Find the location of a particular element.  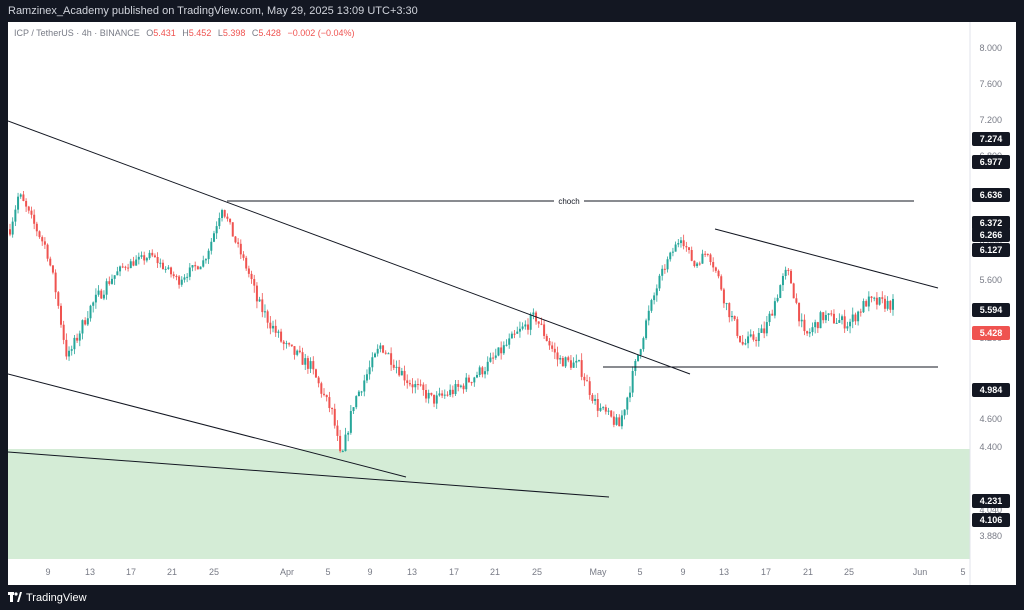

support-trendline is located at coordinates (309, 474).